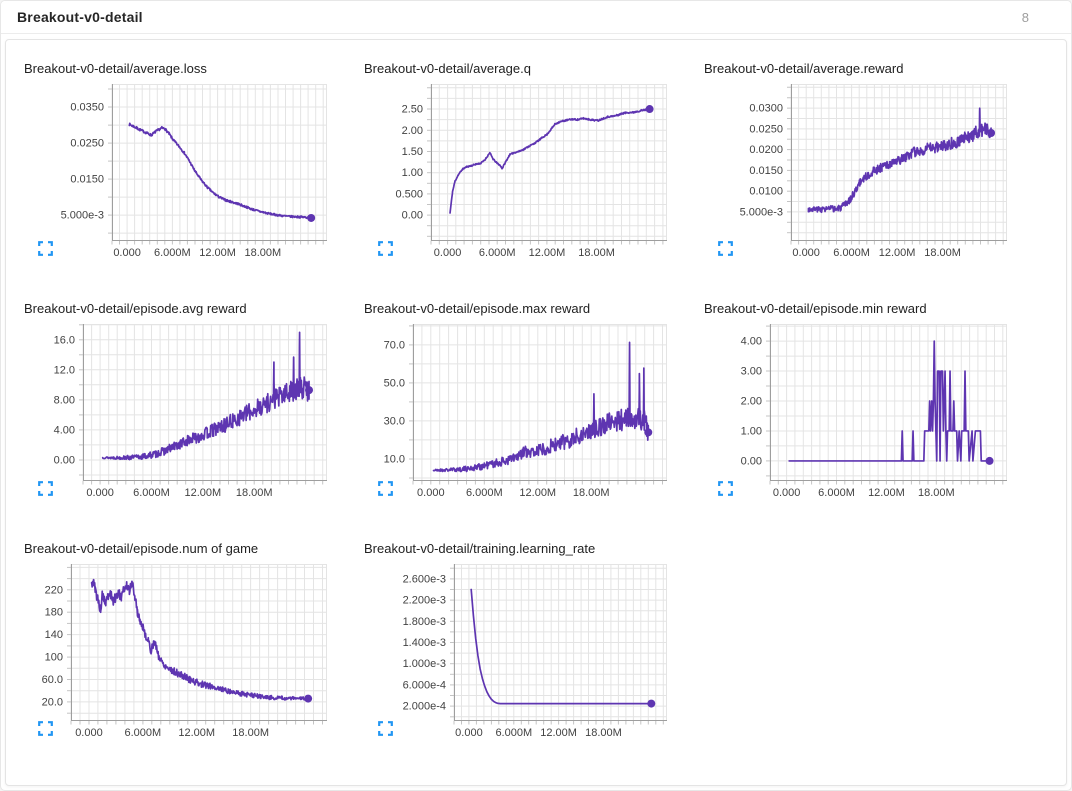 This screenshot has width=1072, height=791. What do you see at coordinates (529, 414) in the screenshot?
I see `chart-plot: 70.0 50.0 30.0 10.0 0.000 6.000M 12.00M 18.00M` at bounding box center [529, 414].